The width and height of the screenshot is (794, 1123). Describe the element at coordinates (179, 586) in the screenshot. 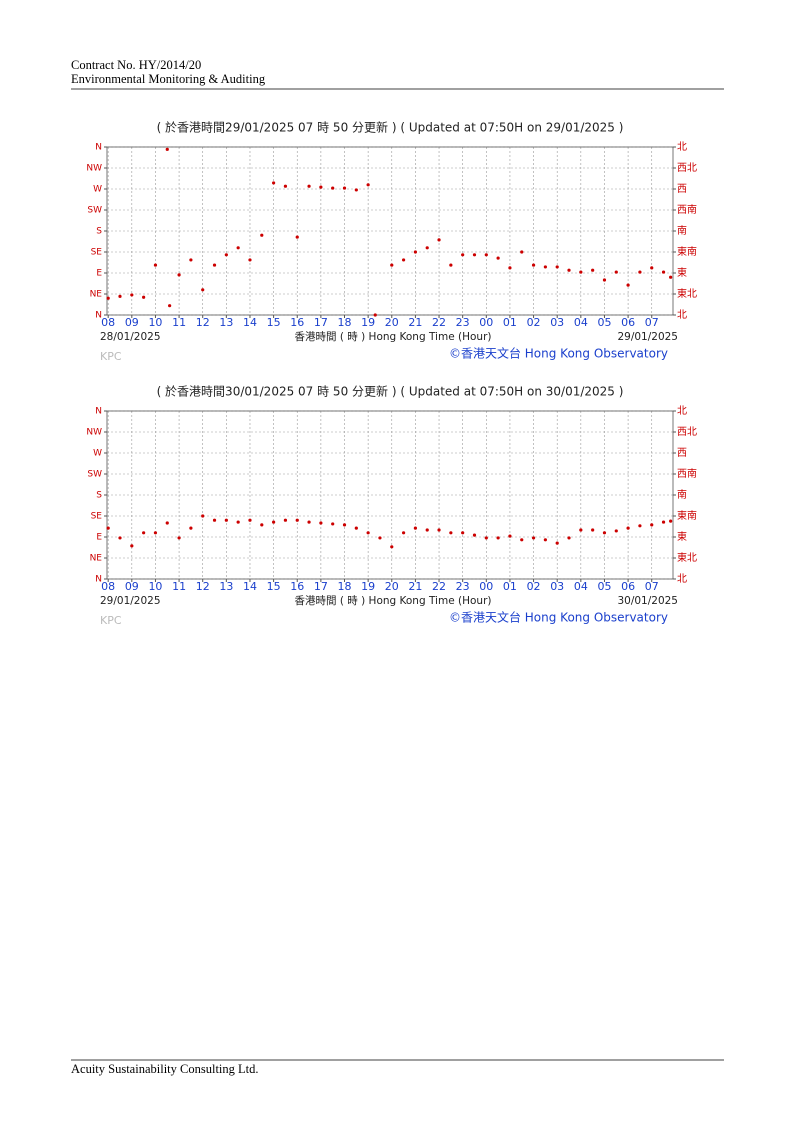

I see `x-tick-label: 11` at that location.